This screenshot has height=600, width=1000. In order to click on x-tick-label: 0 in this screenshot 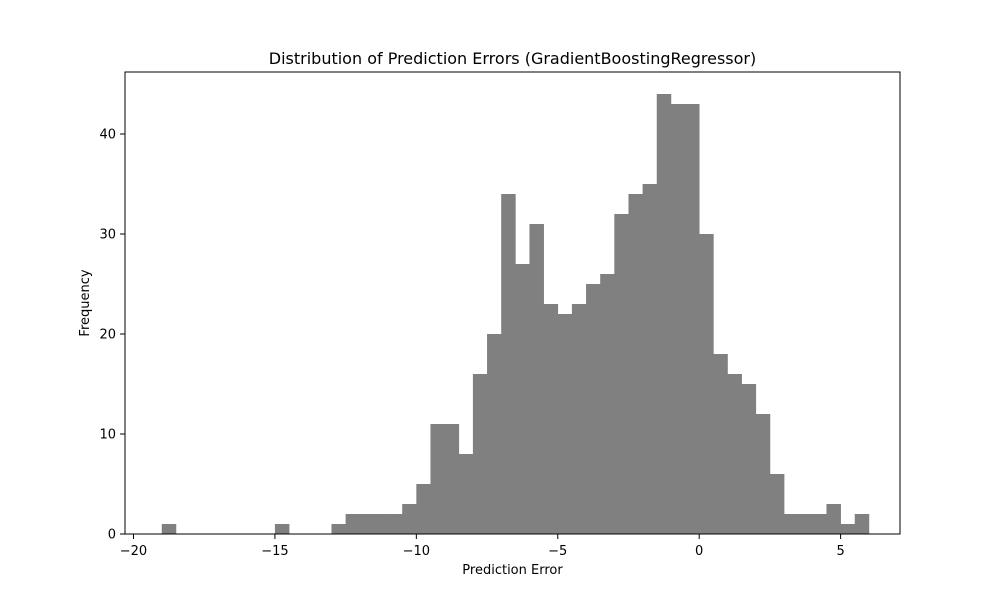, I will do `click(699, 551)`.